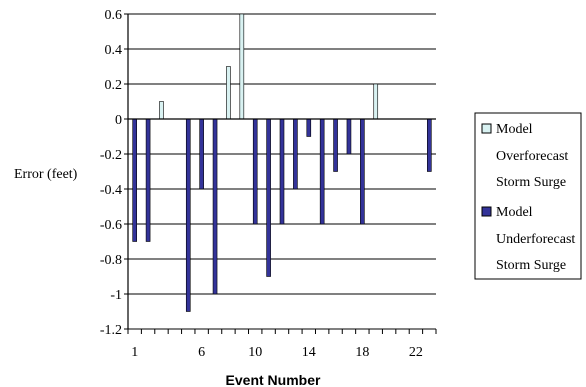  I want to click on legend-label-underforecast-line3: Storm Surge, so click(531, 265).